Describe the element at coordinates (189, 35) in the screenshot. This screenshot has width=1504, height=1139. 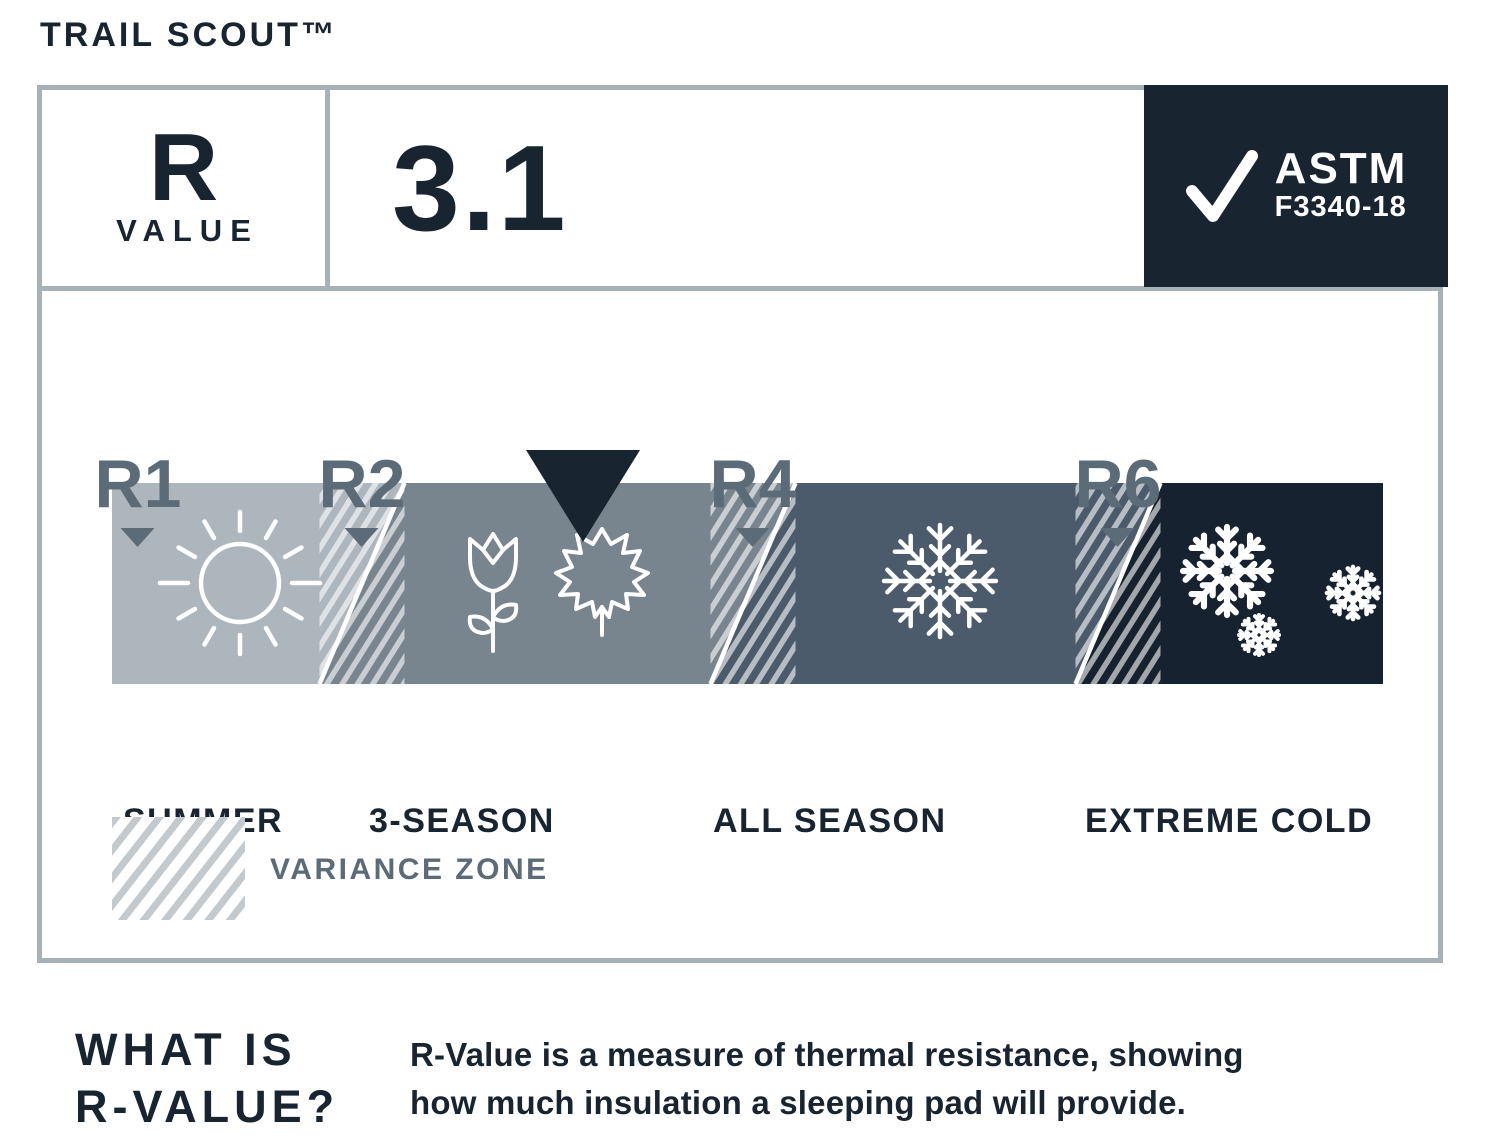
I see `product-title: TRAIL SCOUT™` at that location.